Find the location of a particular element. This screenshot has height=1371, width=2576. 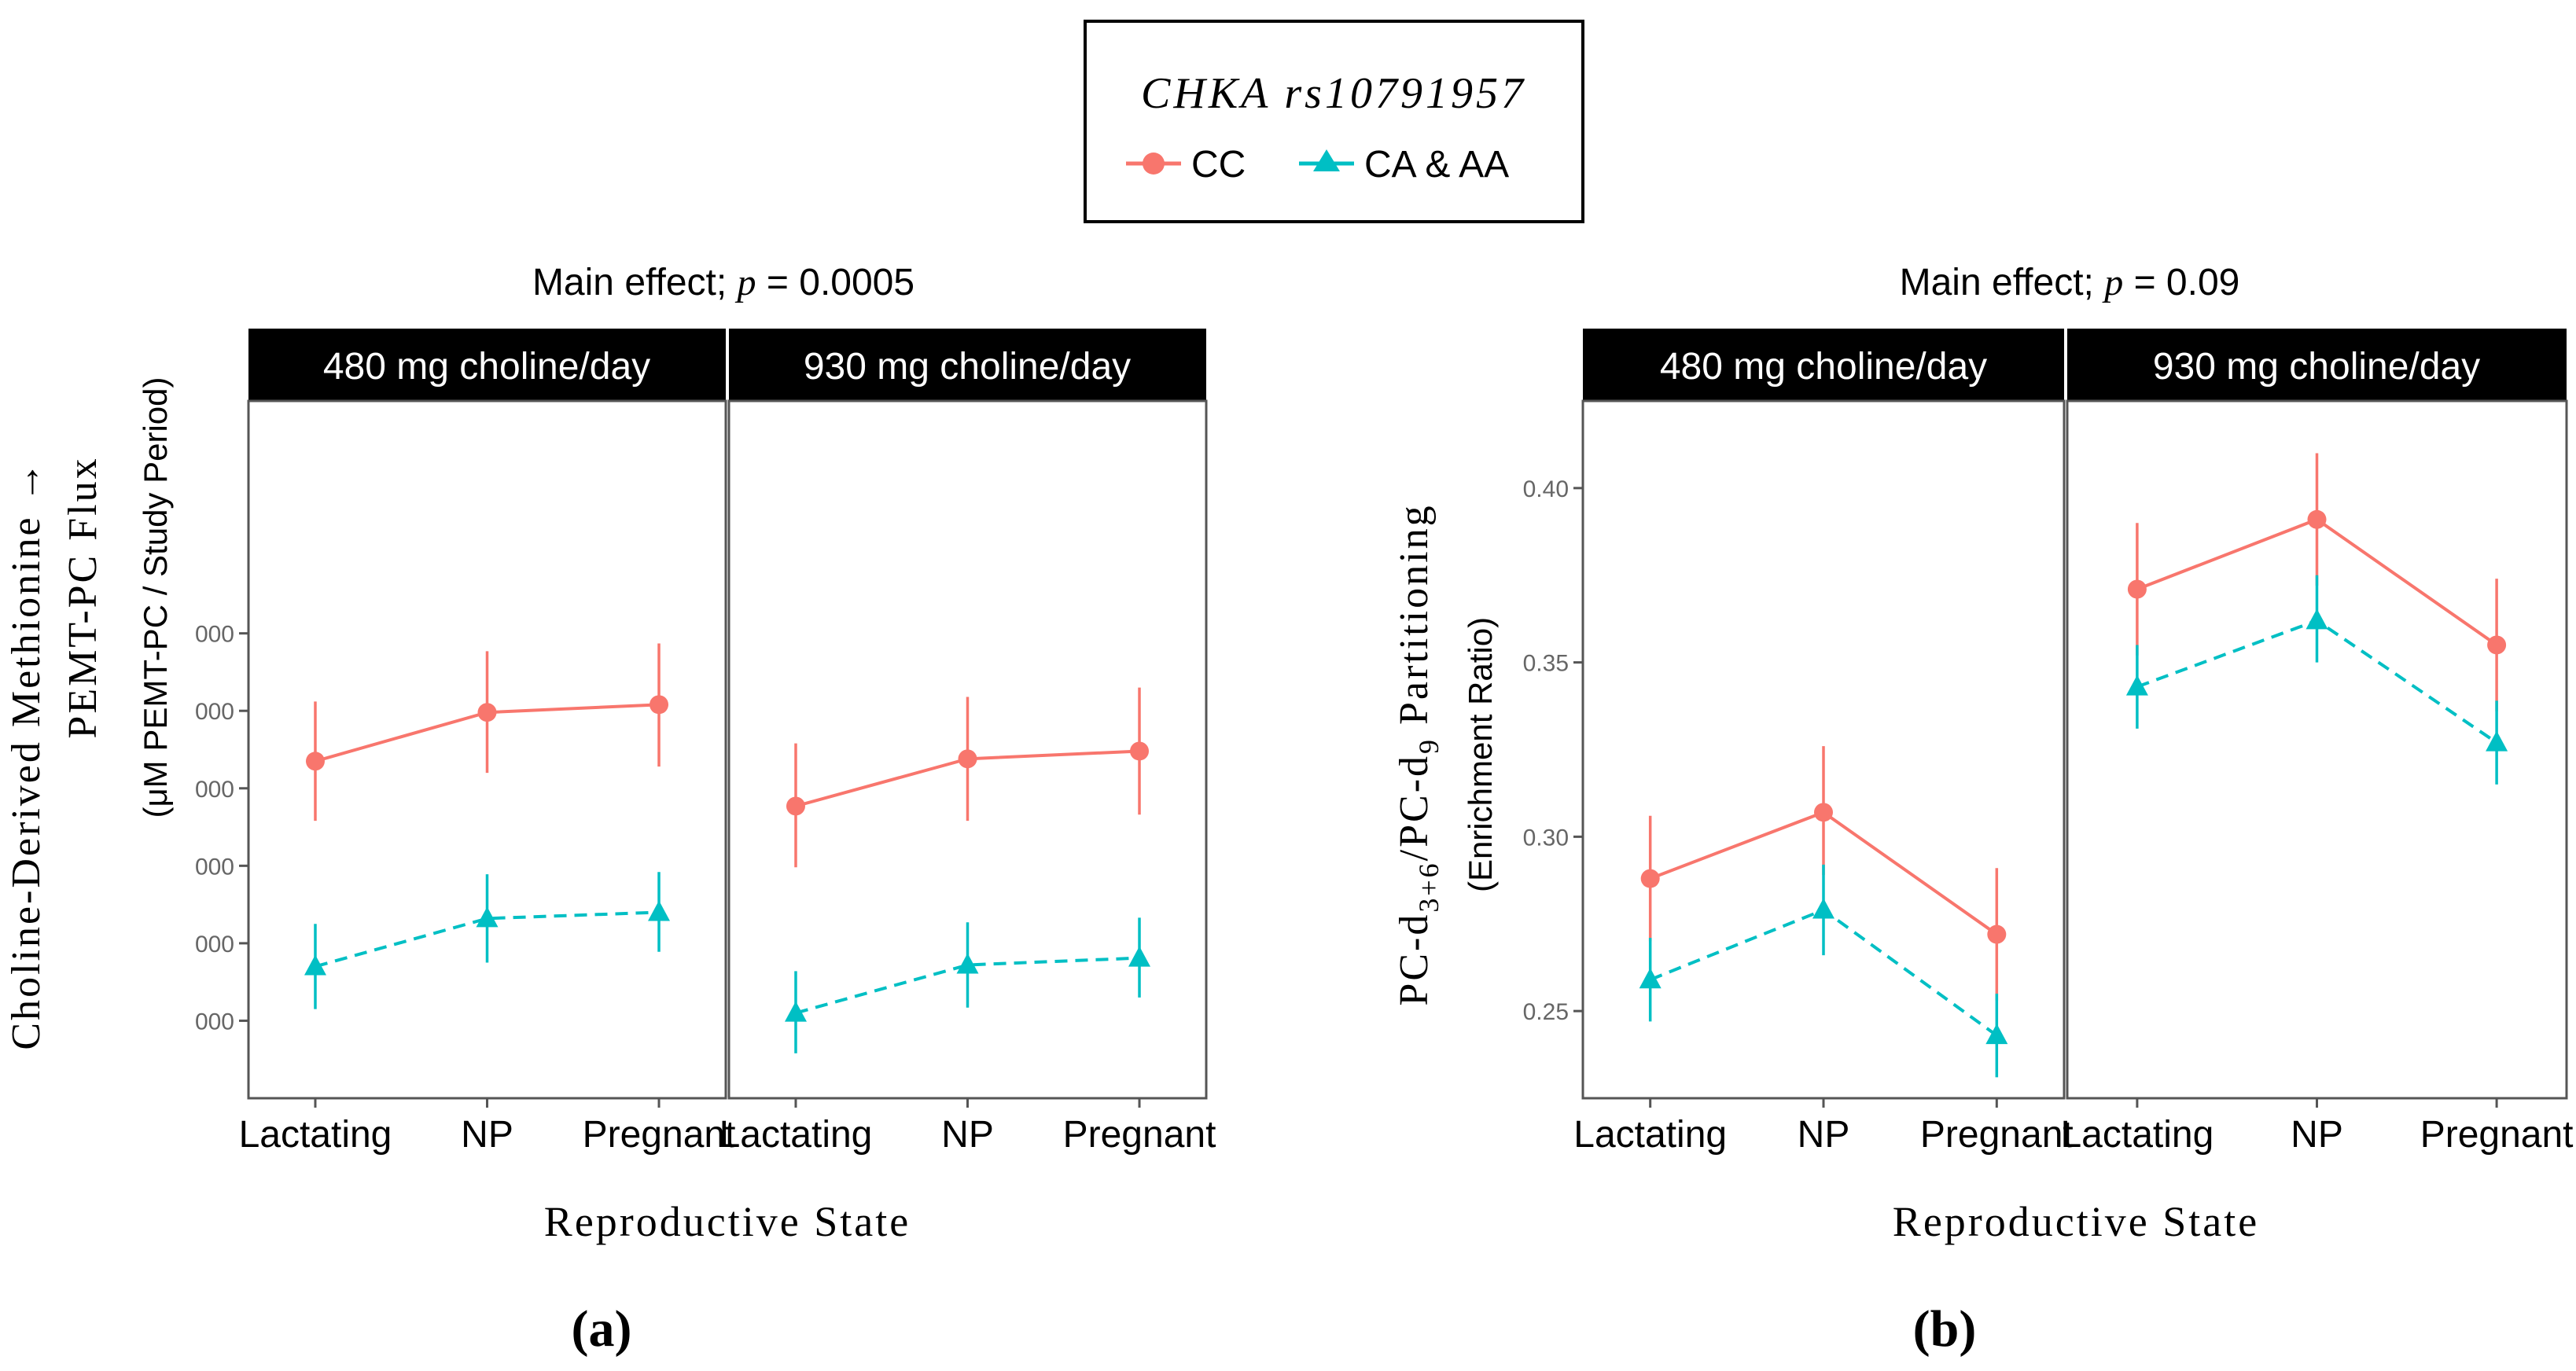

panel-b-ylabel-line2: (Enrichment Ratio) is located at coordinates (1480, 754).